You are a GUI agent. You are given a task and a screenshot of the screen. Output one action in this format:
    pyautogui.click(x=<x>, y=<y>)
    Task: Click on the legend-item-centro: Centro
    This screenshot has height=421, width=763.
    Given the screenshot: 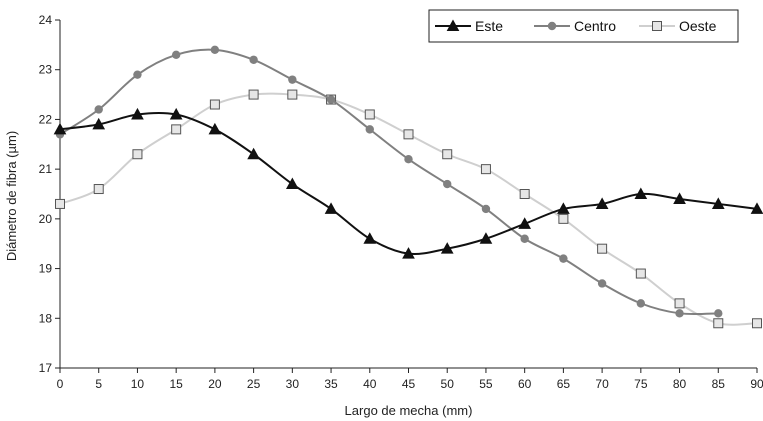 What is the action you would take?
    pyautogui.click(x=575, y=26)
    